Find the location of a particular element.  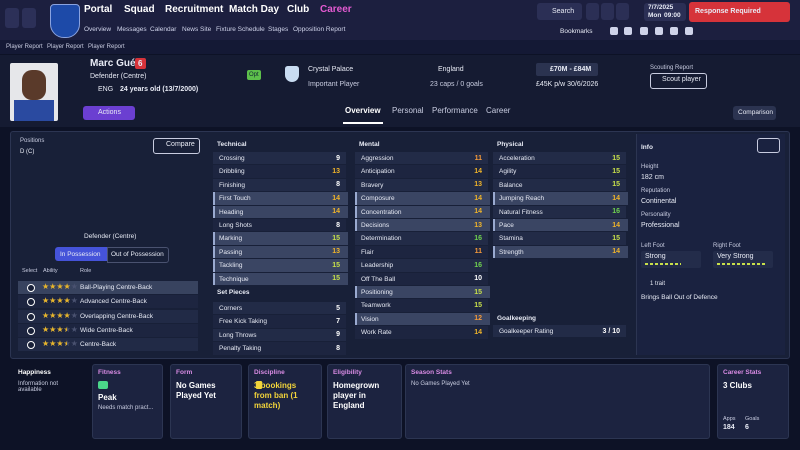

role-name: Advanced Centre-Back is located at coordinates (113, 302).